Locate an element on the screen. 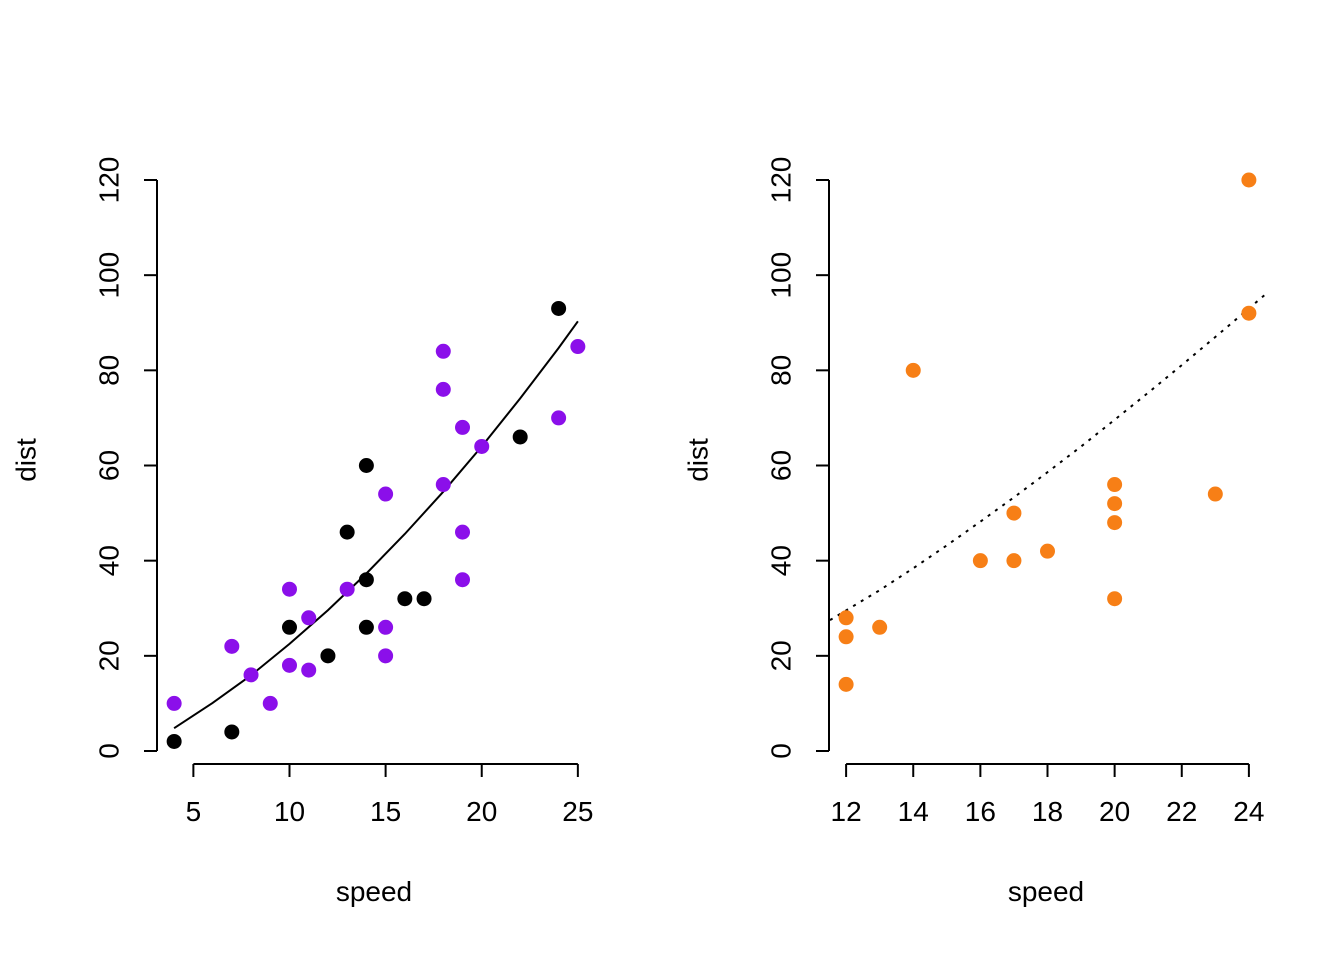 Image resolution: width=1344 pixels, height=960 pixels. x-tick-label: 18 is located at coordinates (1047, 811).